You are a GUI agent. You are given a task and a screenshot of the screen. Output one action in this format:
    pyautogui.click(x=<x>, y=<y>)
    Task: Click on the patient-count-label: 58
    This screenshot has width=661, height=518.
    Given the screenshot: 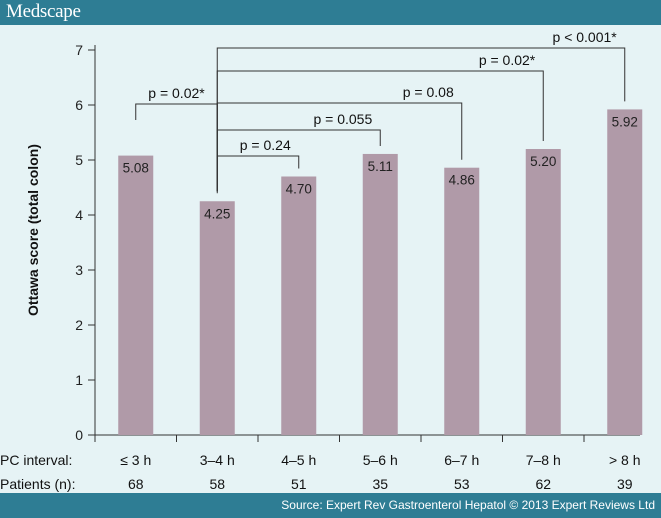 What is the action you would take?
    pyautogui.click(x=217, y=484)
    